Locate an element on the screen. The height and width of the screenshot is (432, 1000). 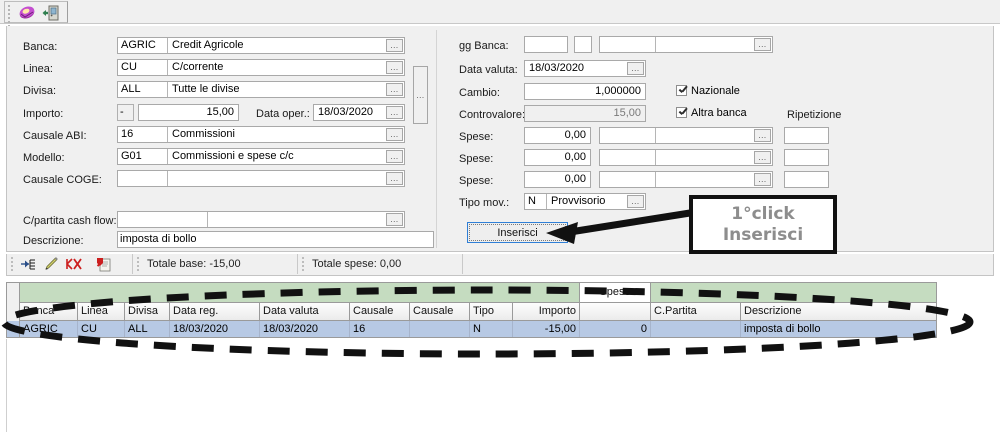
field-banca-code: AGRIC is located at coordinates (143, 45).